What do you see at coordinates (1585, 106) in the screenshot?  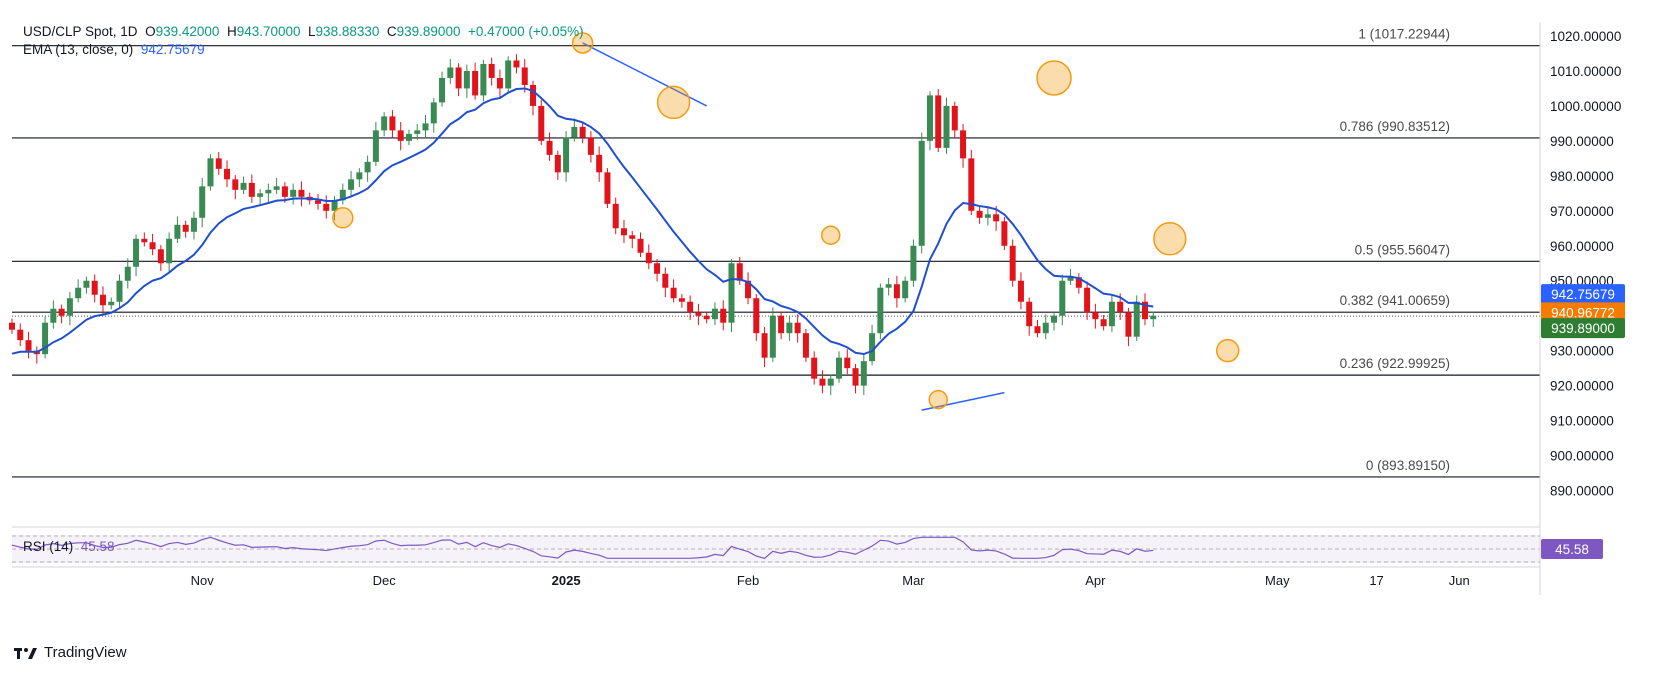 I see `y-tick-label: 1000.00000` at bounding box center [1585, 106].